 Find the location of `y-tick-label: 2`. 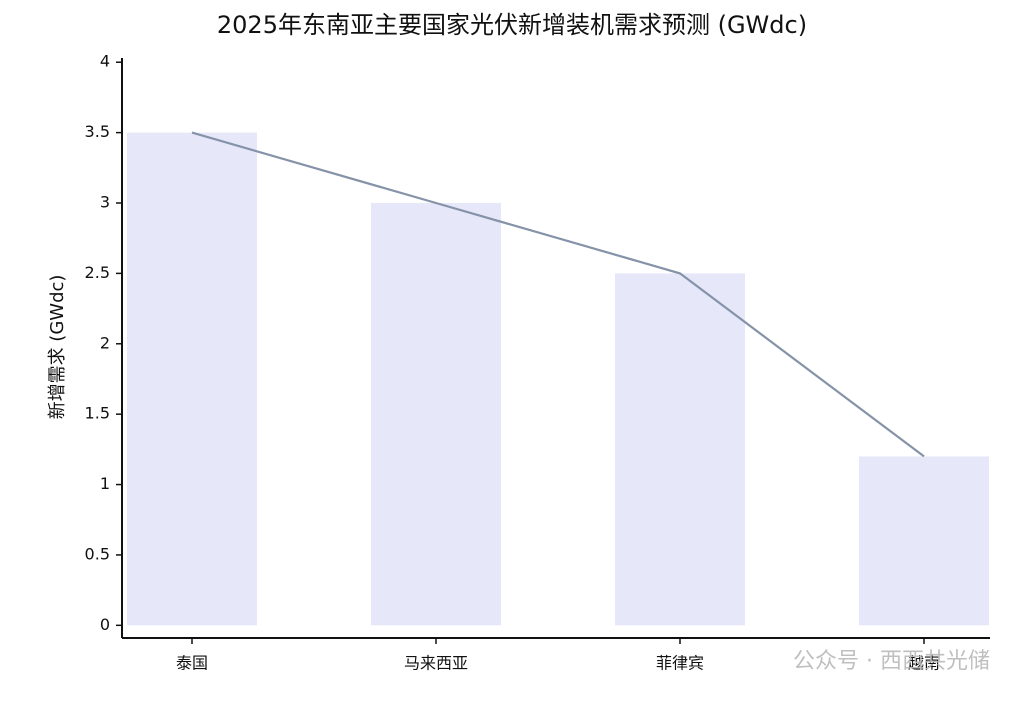

y-tick-label: 2 is located at coordinates (105, 342).